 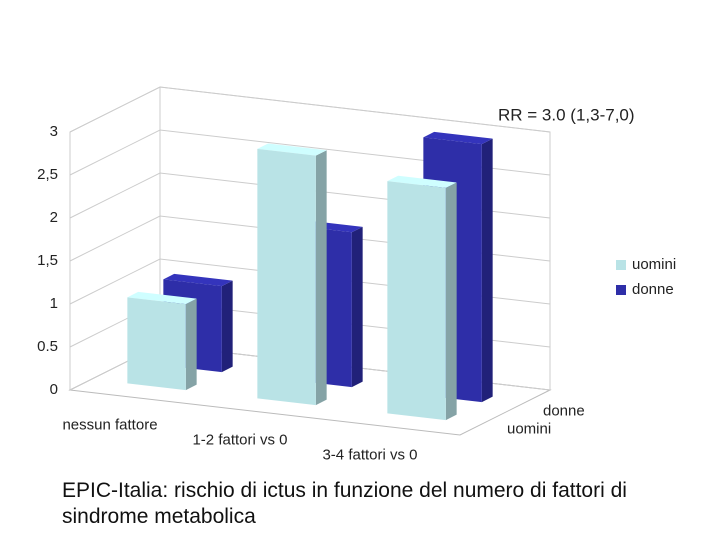 I want to click on legend-label: donne, so click(x=653, y=289).